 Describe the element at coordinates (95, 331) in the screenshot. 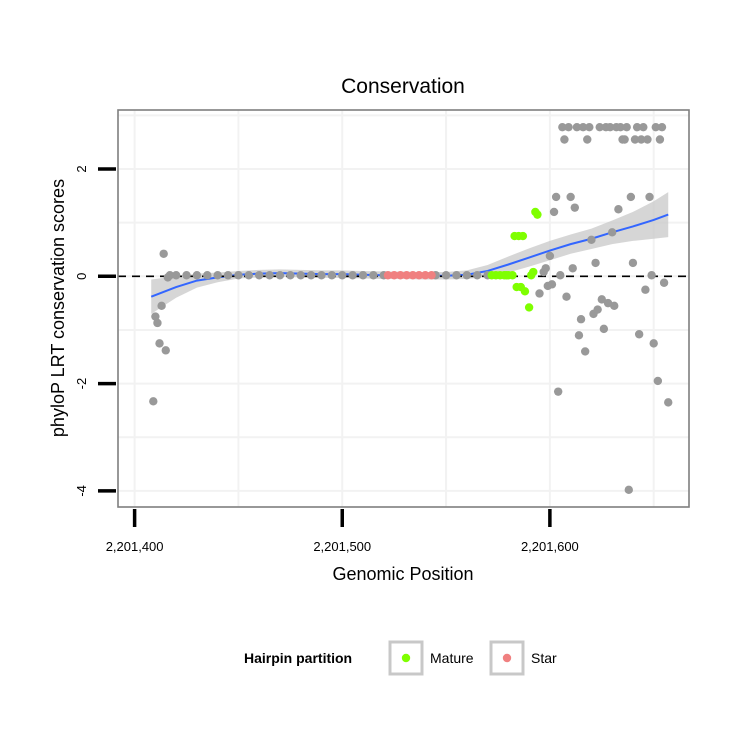

I see `y-axis: 2 0 -2 -4` at that location.